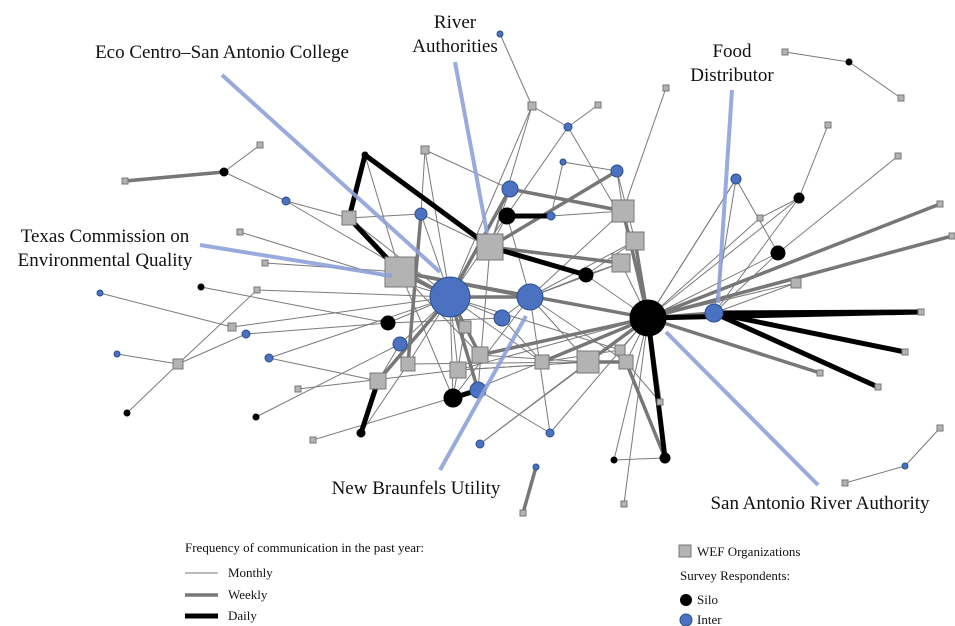 This screenshot has height=626, width=955. Describe the element at coordinates (455, 46) in the screenshot. I see `annotation: Authorities` at that location.